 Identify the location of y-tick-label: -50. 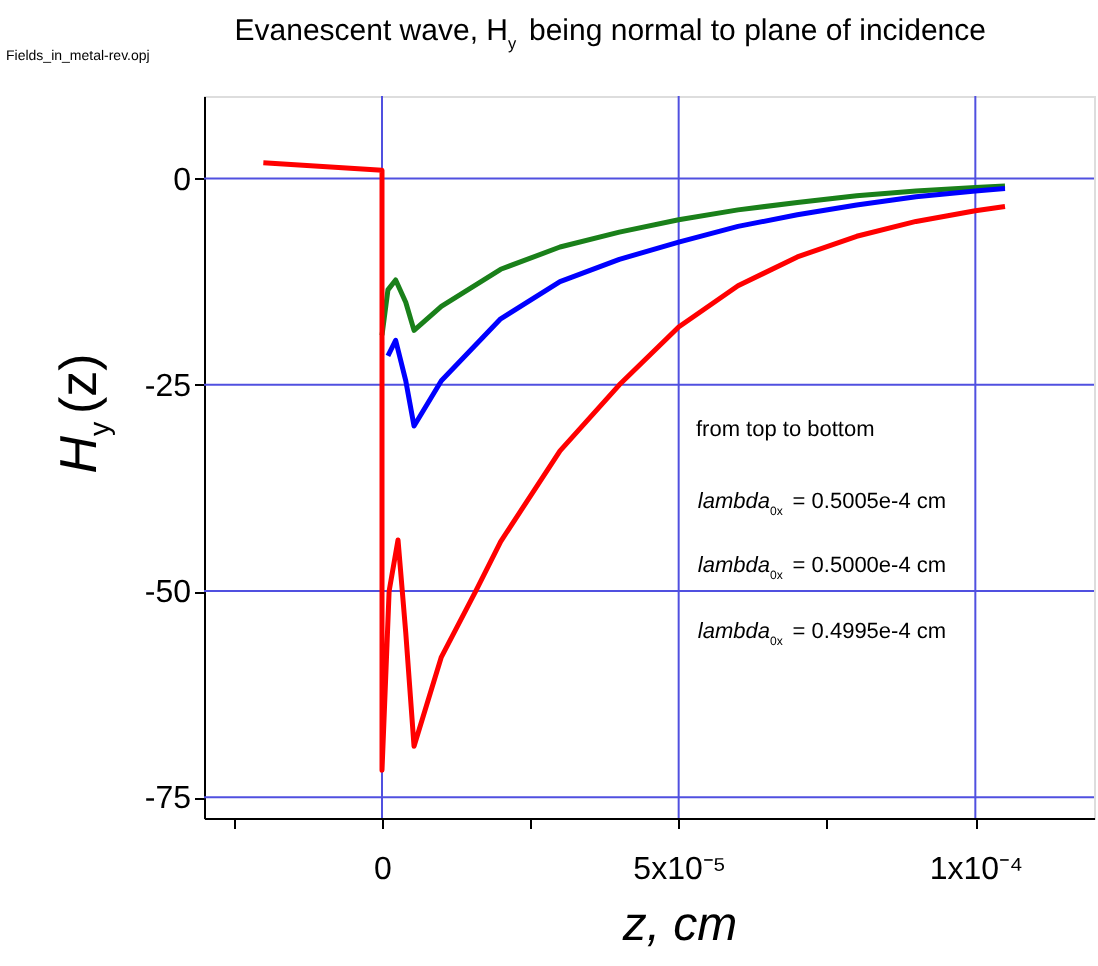
(168, 593).